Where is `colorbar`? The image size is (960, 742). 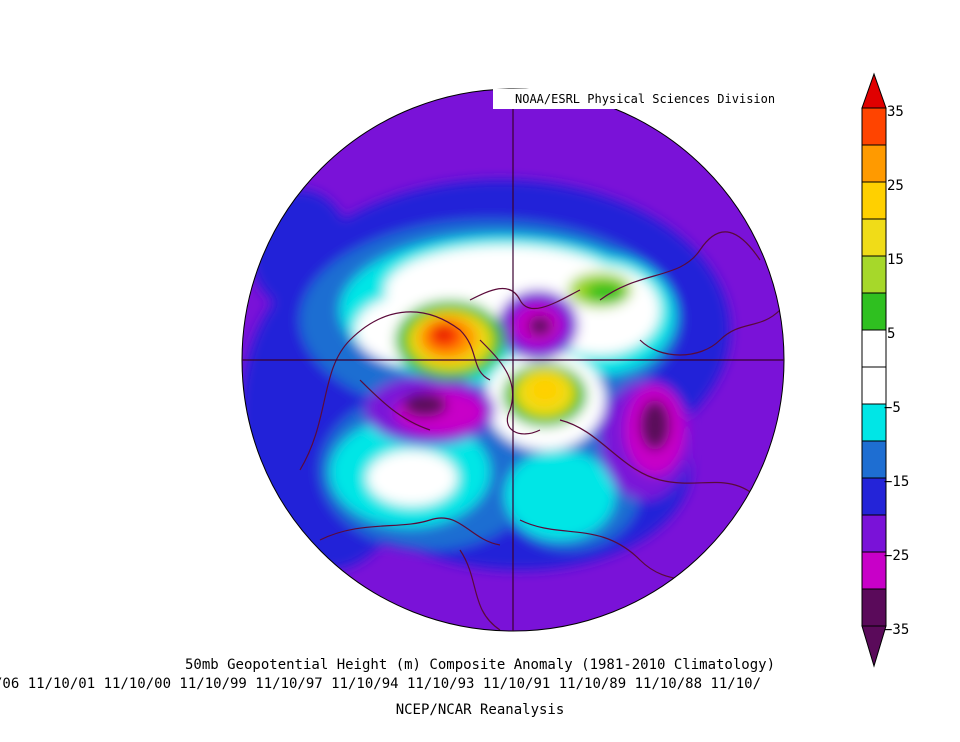
colorbar is located at coordinates (874, 370).